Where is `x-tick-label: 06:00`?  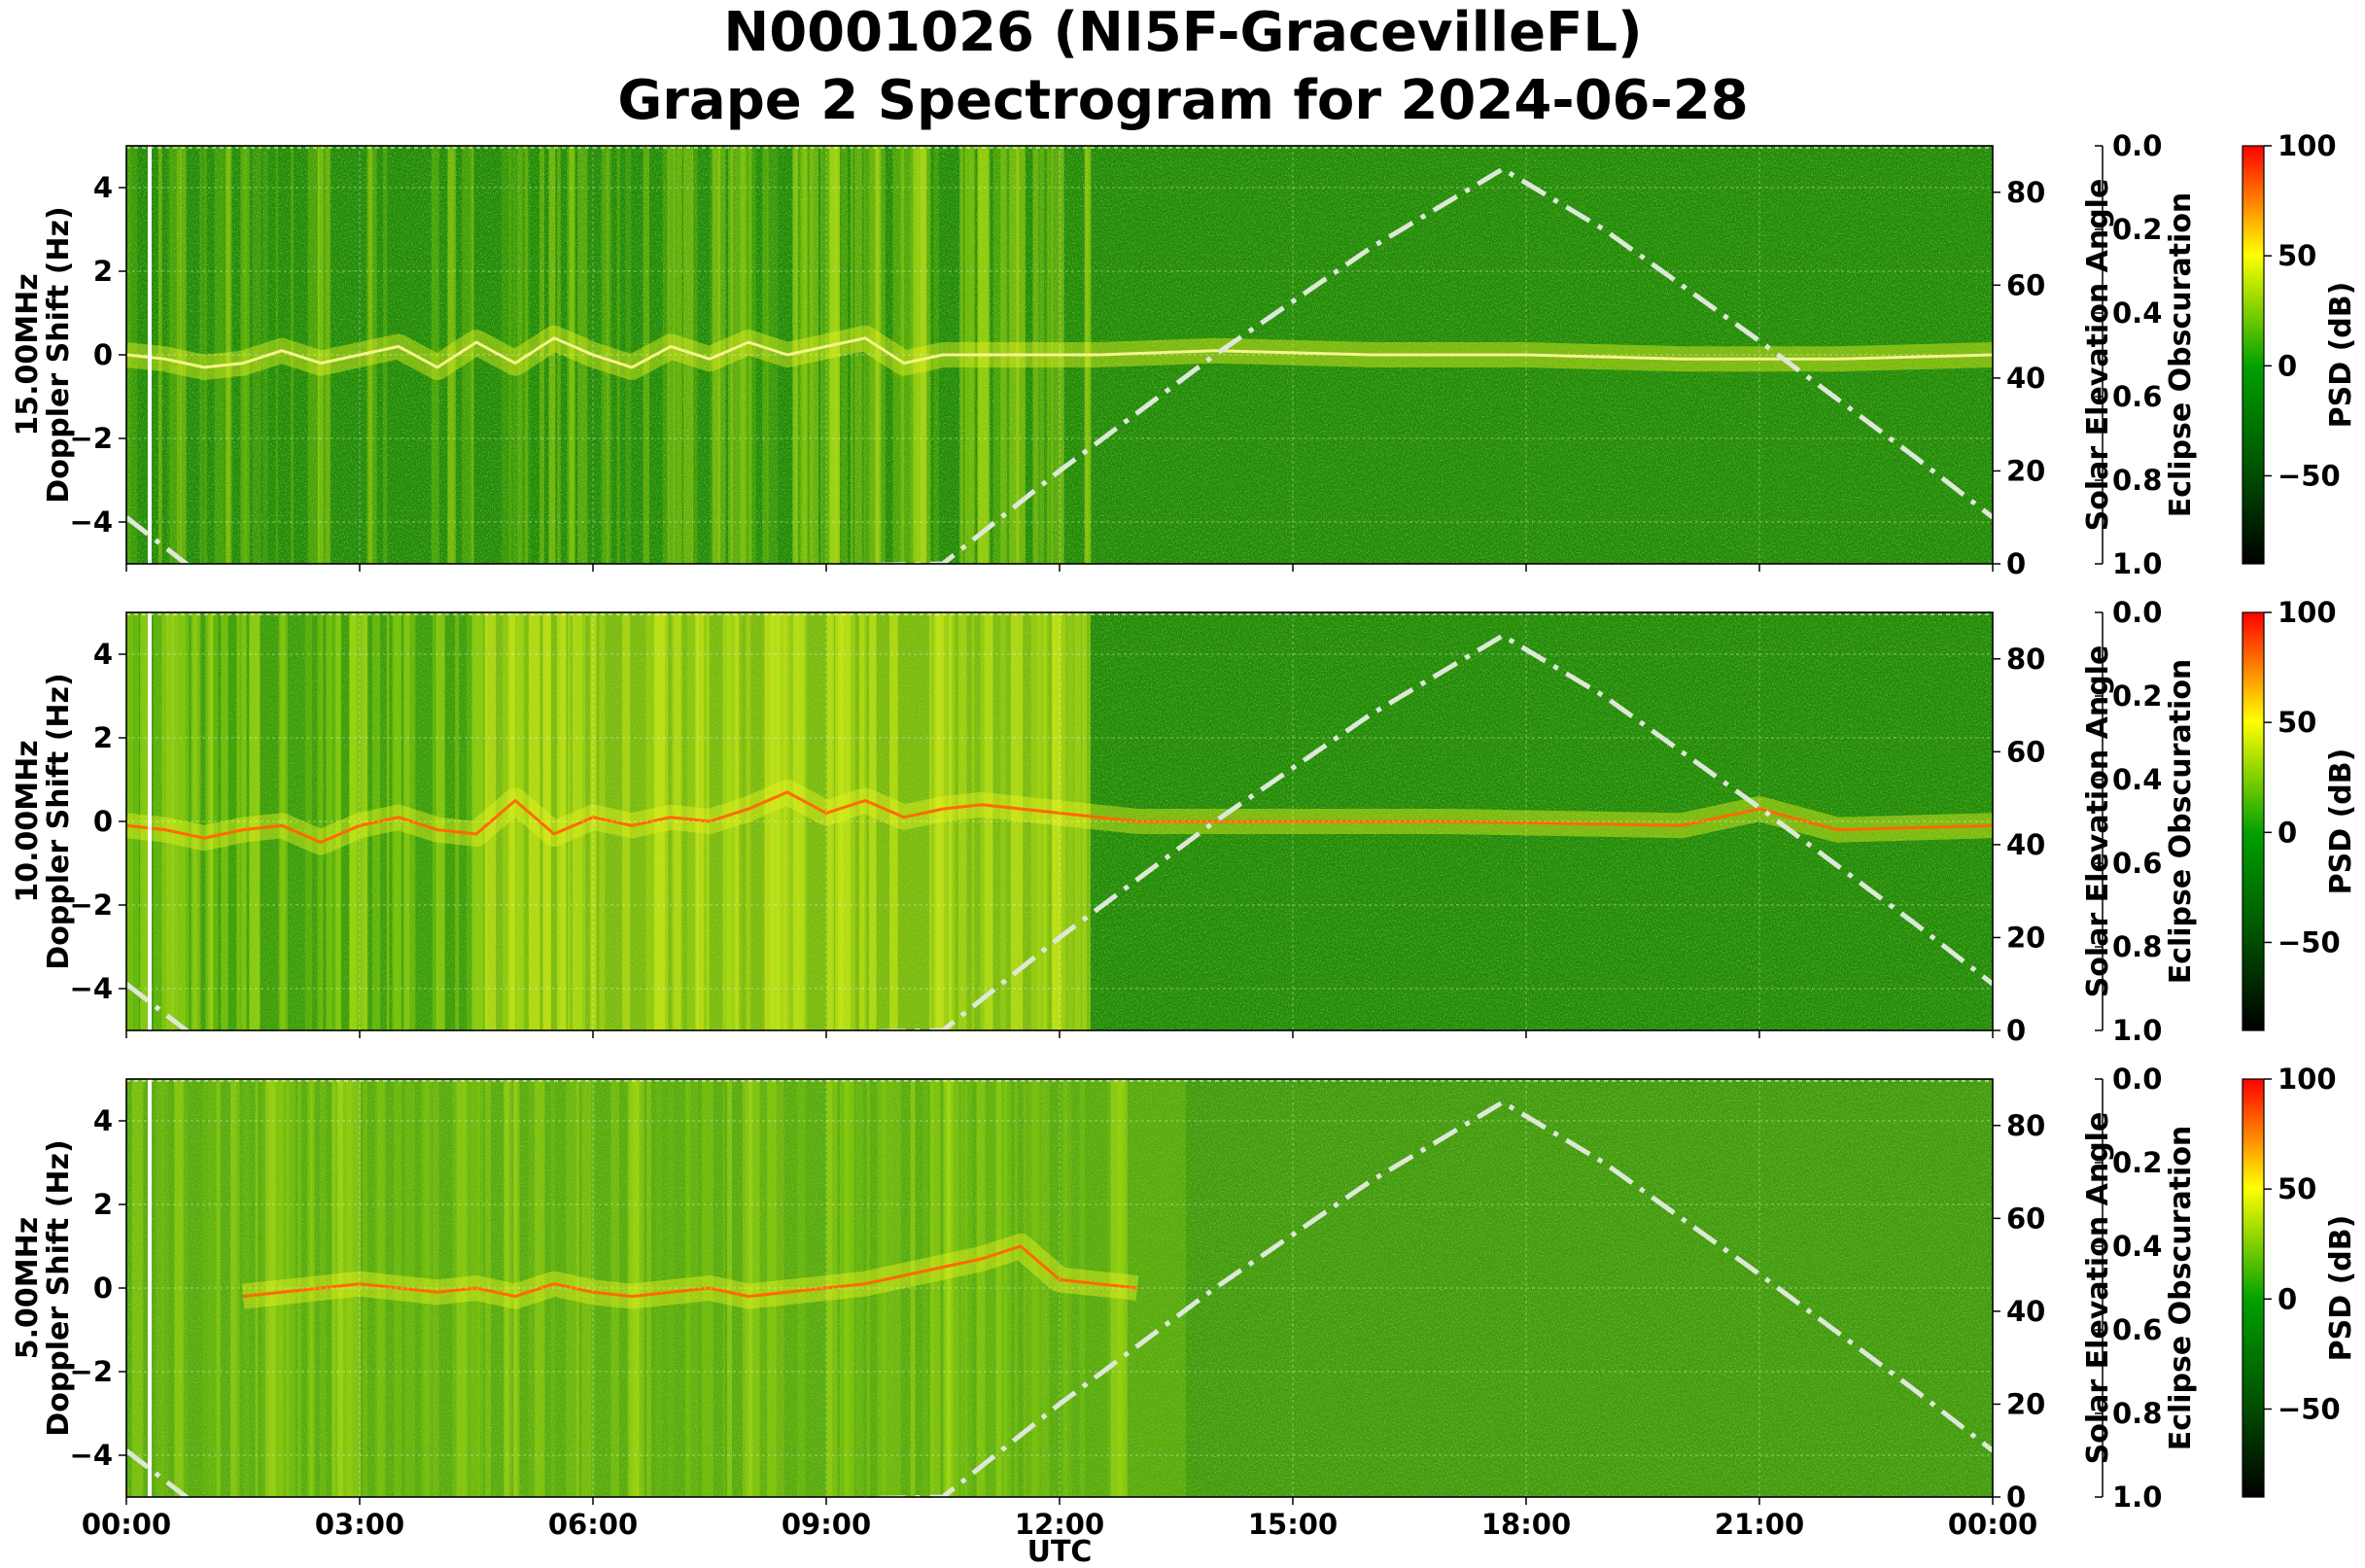
x-tick-label: 06:00 is located at coordinates (593, 1524).